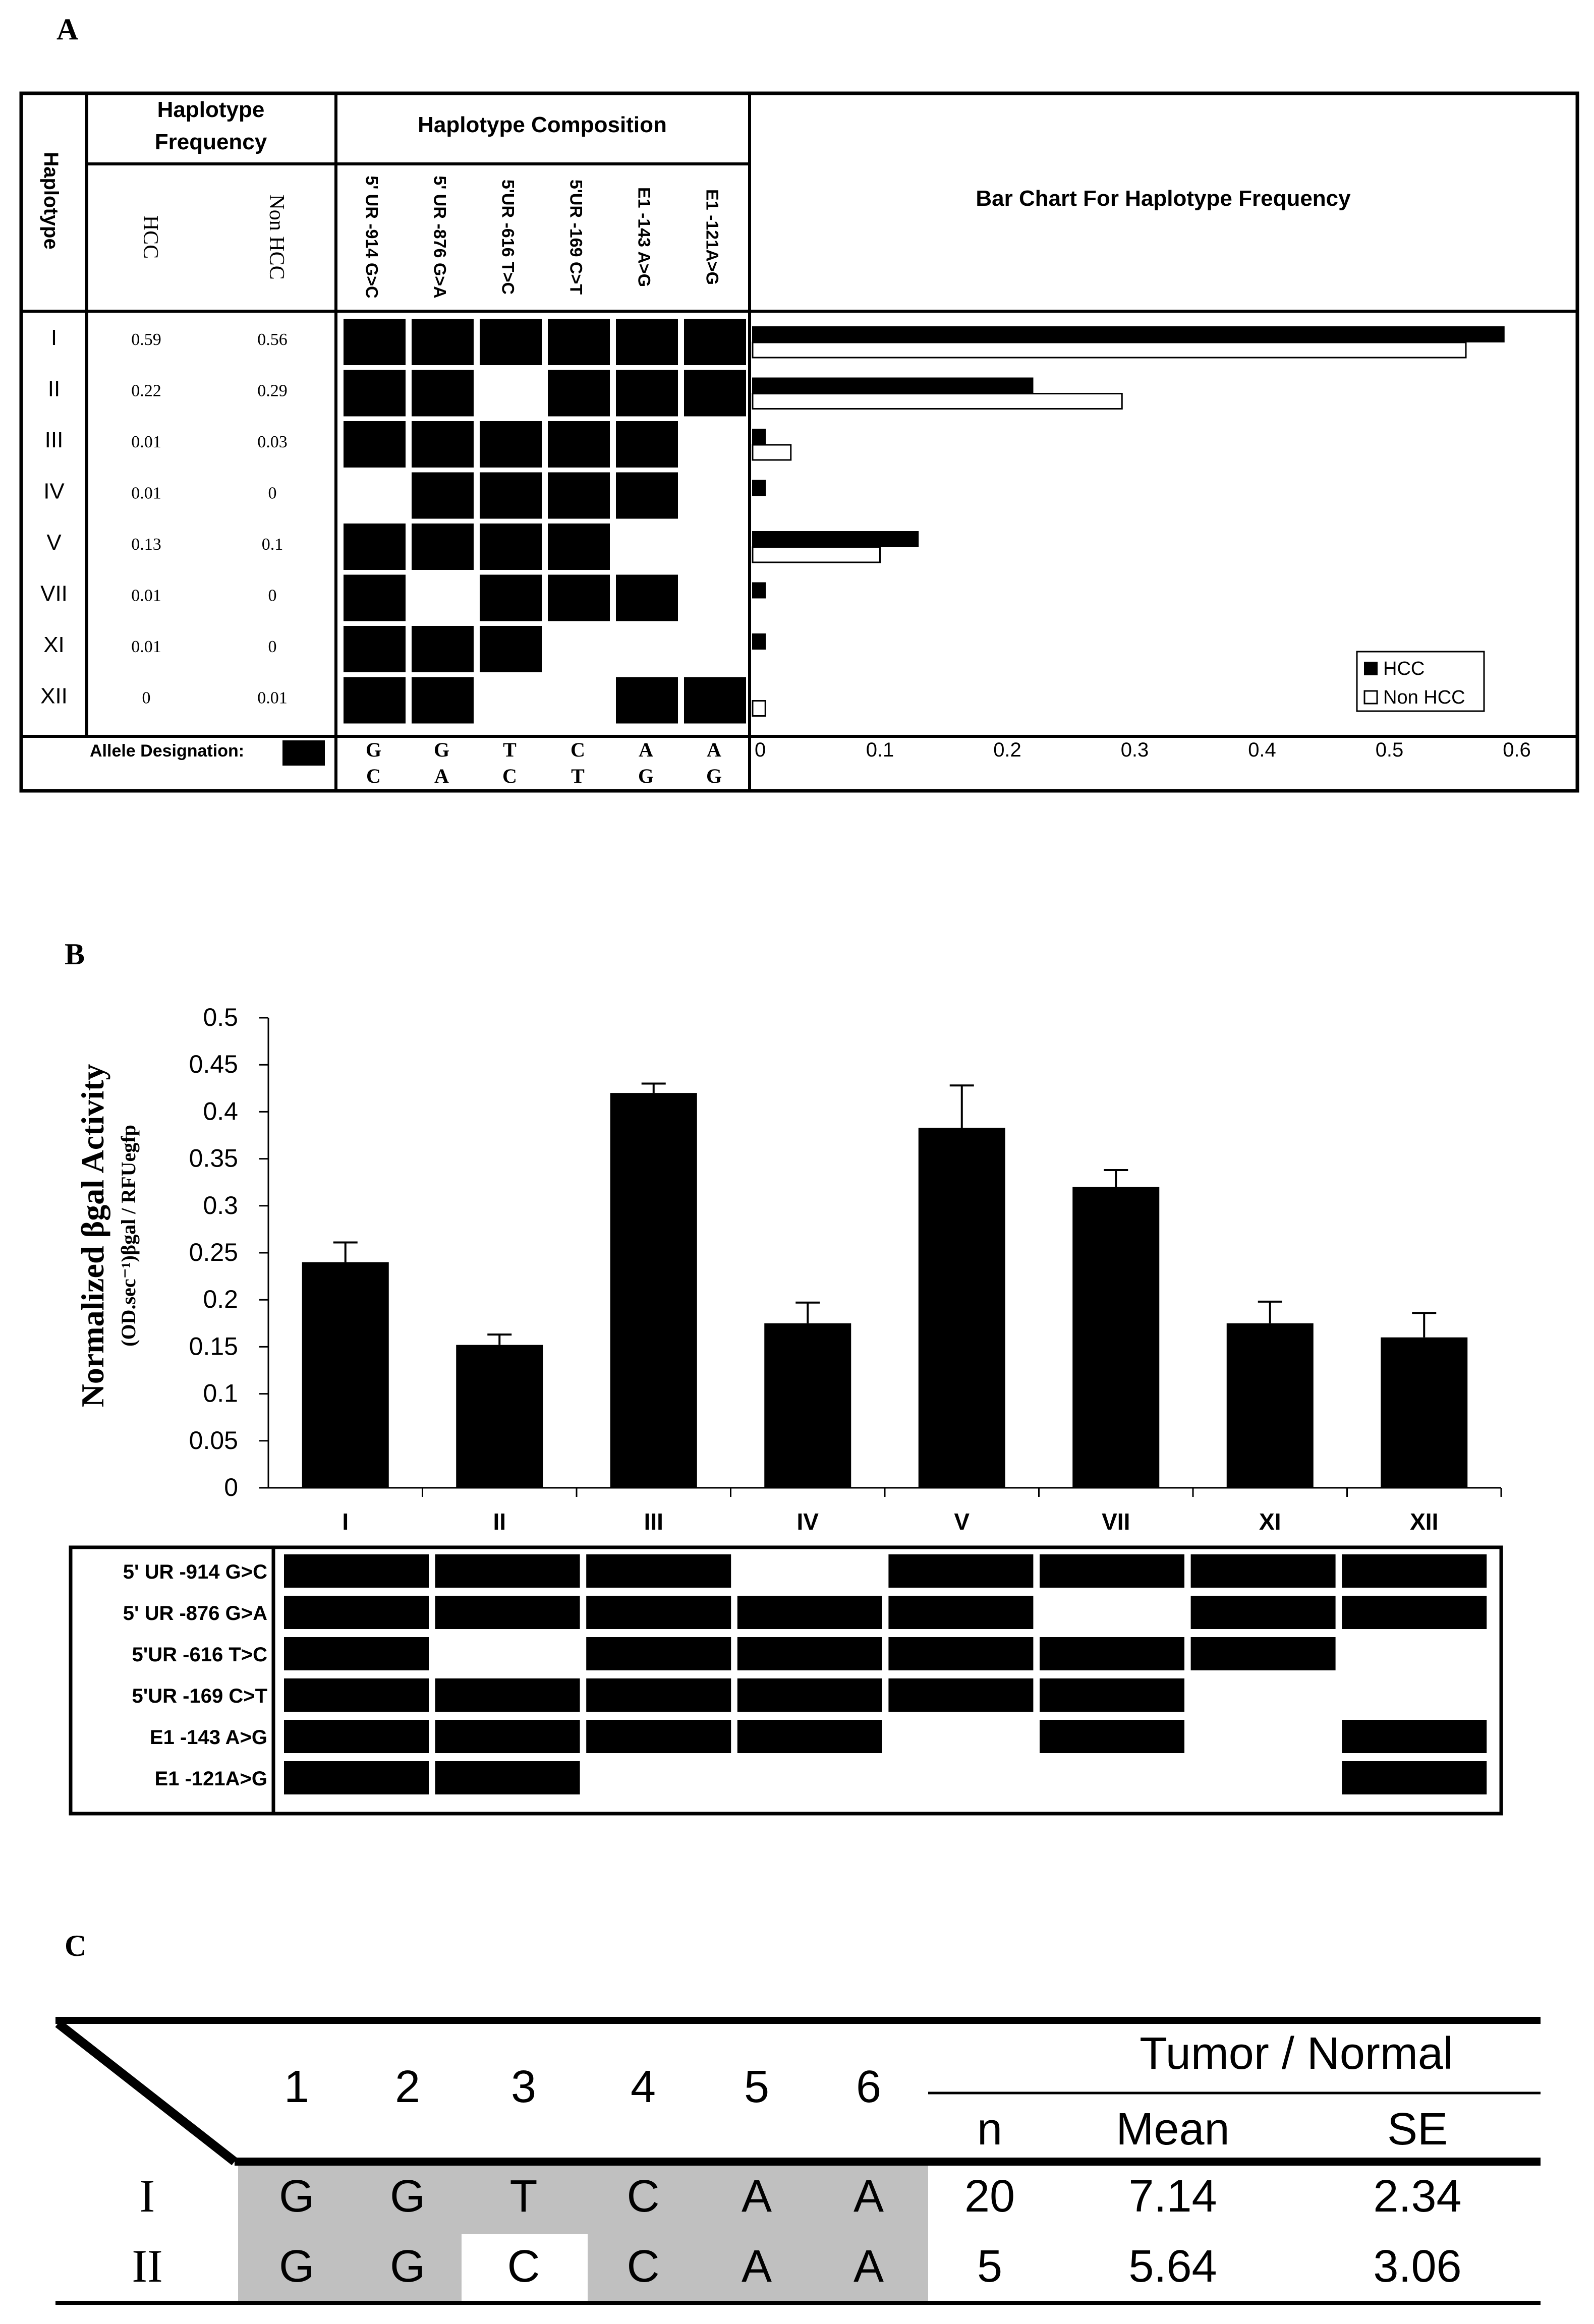 This screenshot has height=2324, width=1594. I want to click on frequency-tick-label: 0, so click(760, 750).